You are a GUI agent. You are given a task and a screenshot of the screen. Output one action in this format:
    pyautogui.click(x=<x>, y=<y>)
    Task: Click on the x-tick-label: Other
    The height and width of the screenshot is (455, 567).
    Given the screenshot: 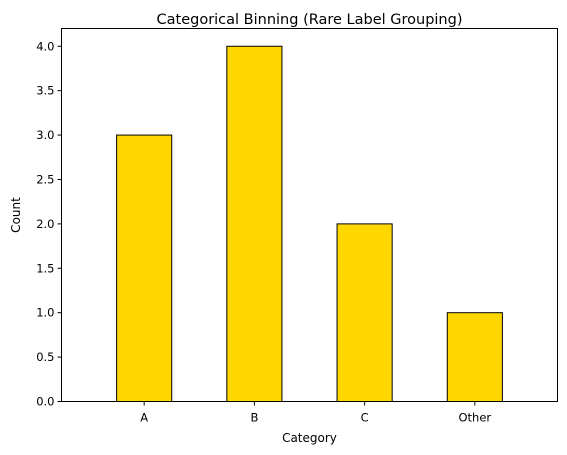 What is the action you would take?
    pyautogui.click(x=475, y=418)
    